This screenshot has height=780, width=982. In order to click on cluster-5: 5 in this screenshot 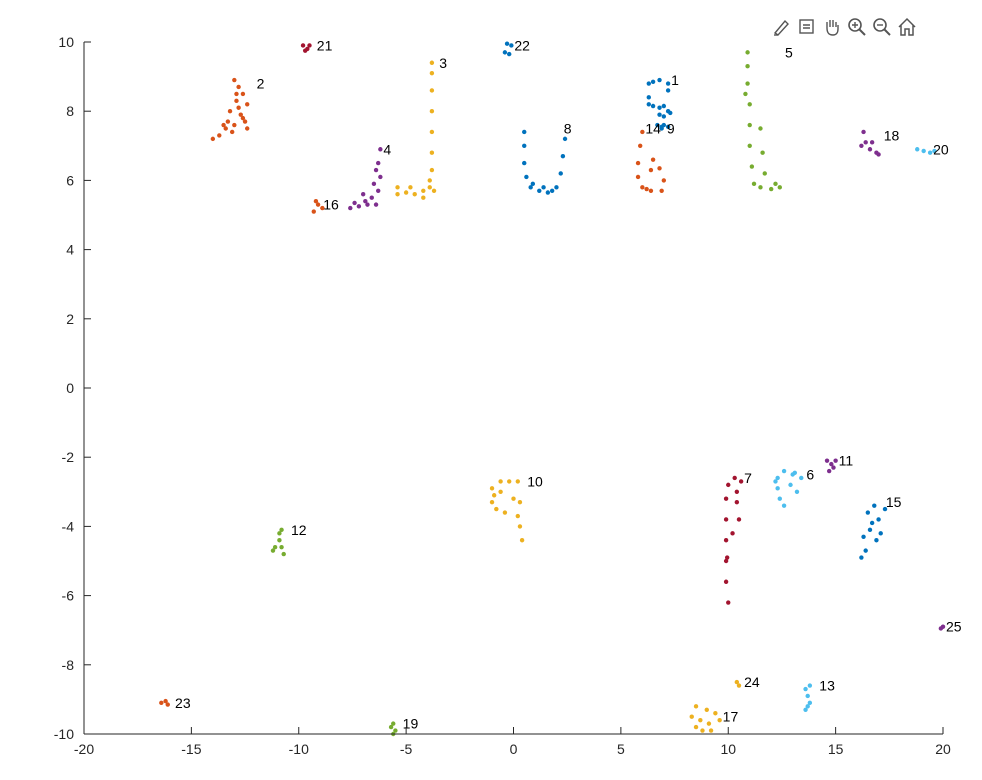, I will do `click(768, 118)`.